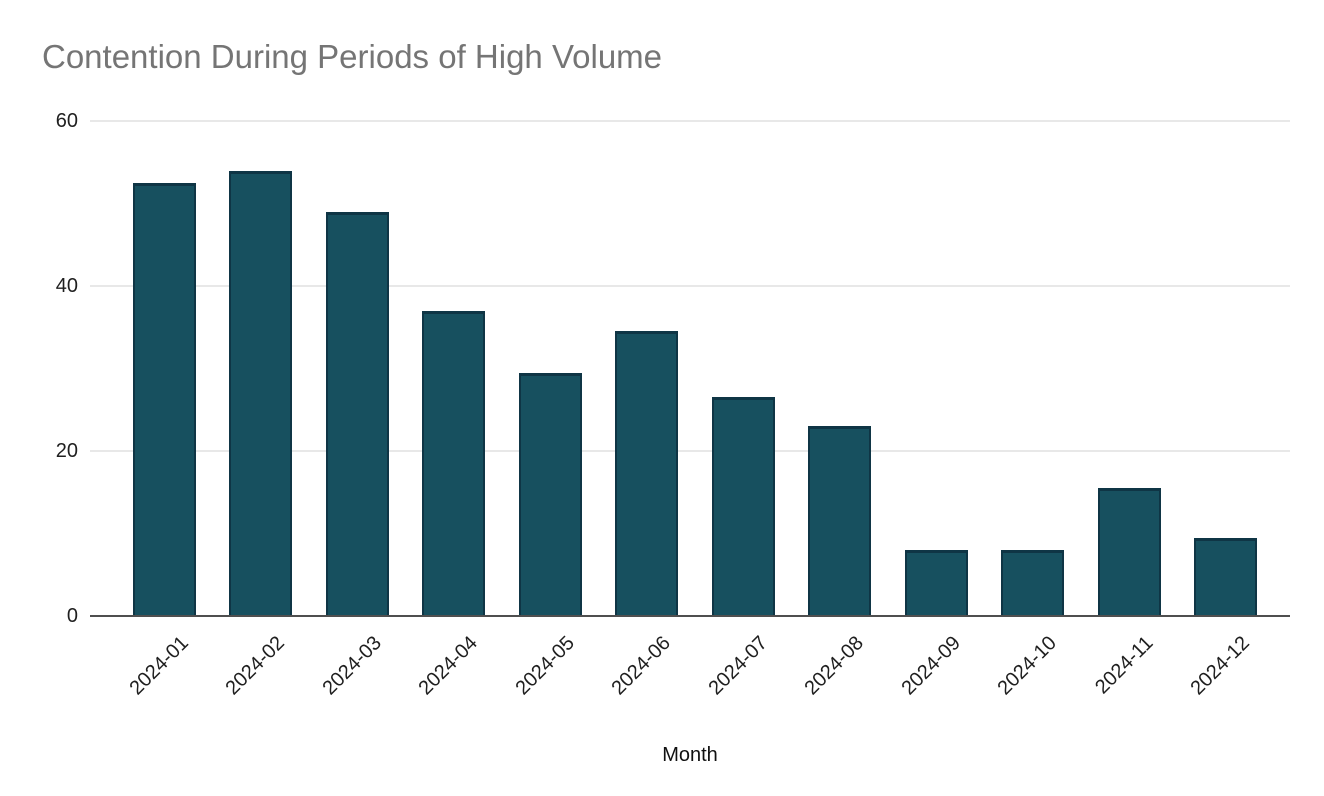 This screenshot has width=1324, height=796. I want to click on x-tick-label-2024-08: 2024-08, so click(834, 666).